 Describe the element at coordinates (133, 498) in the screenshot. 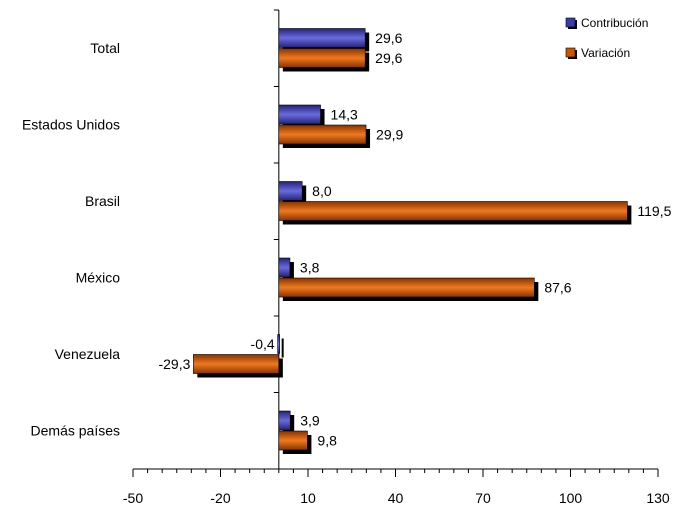

I see `x-tick-label: -50` at that location.